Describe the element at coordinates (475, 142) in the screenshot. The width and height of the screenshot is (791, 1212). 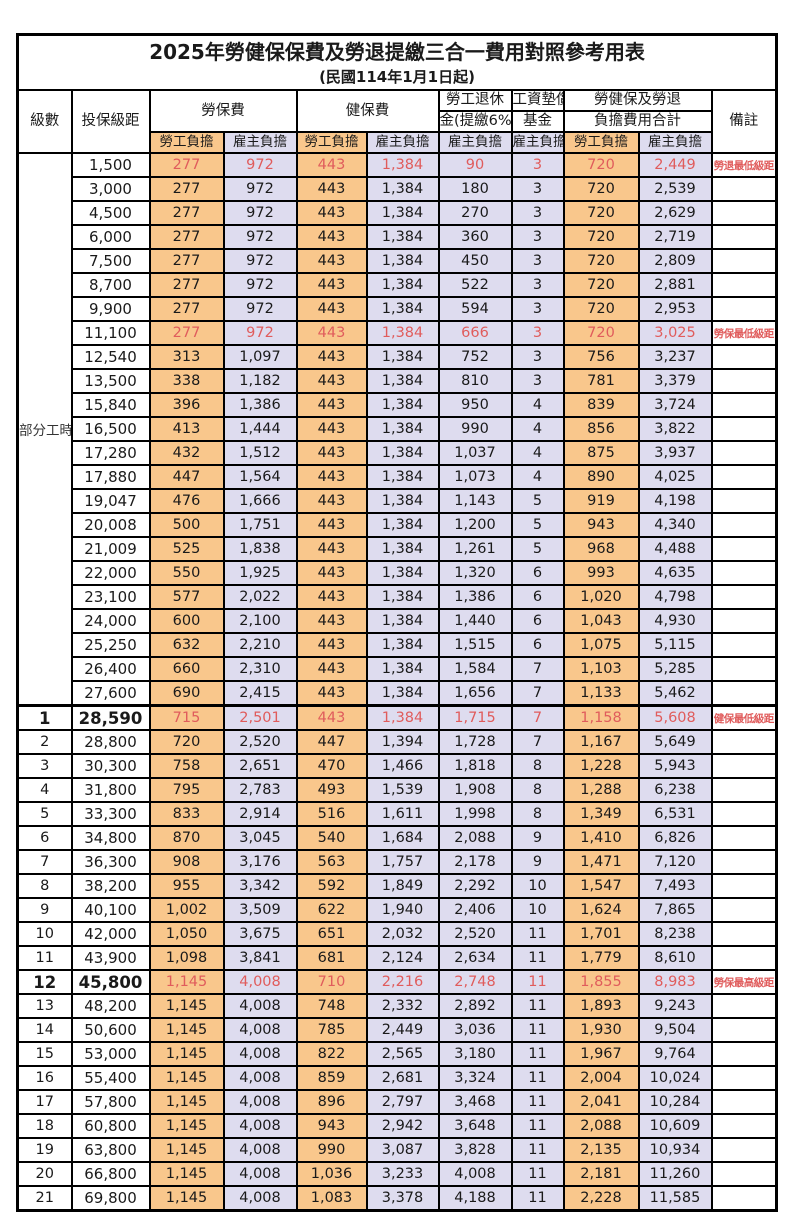
I see `subheader-pension-employer: 雇主負擔` at that location.